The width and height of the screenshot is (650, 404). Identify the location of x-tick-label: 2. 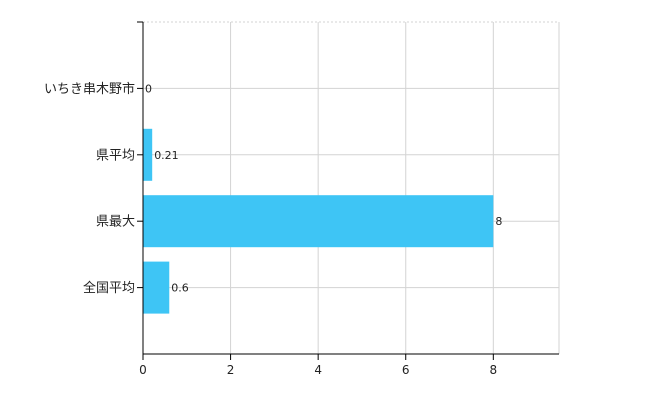
(231, 370).